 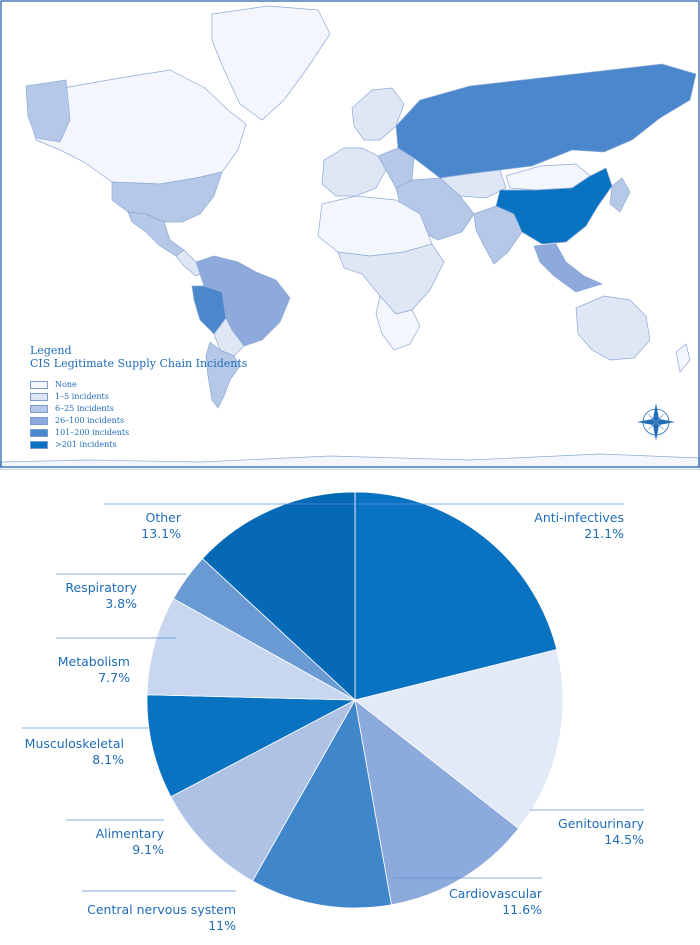 What do you see at coordinates (66, 384) in the screenshot?
I see `legend-label: None` at bounding box center [66, 384].